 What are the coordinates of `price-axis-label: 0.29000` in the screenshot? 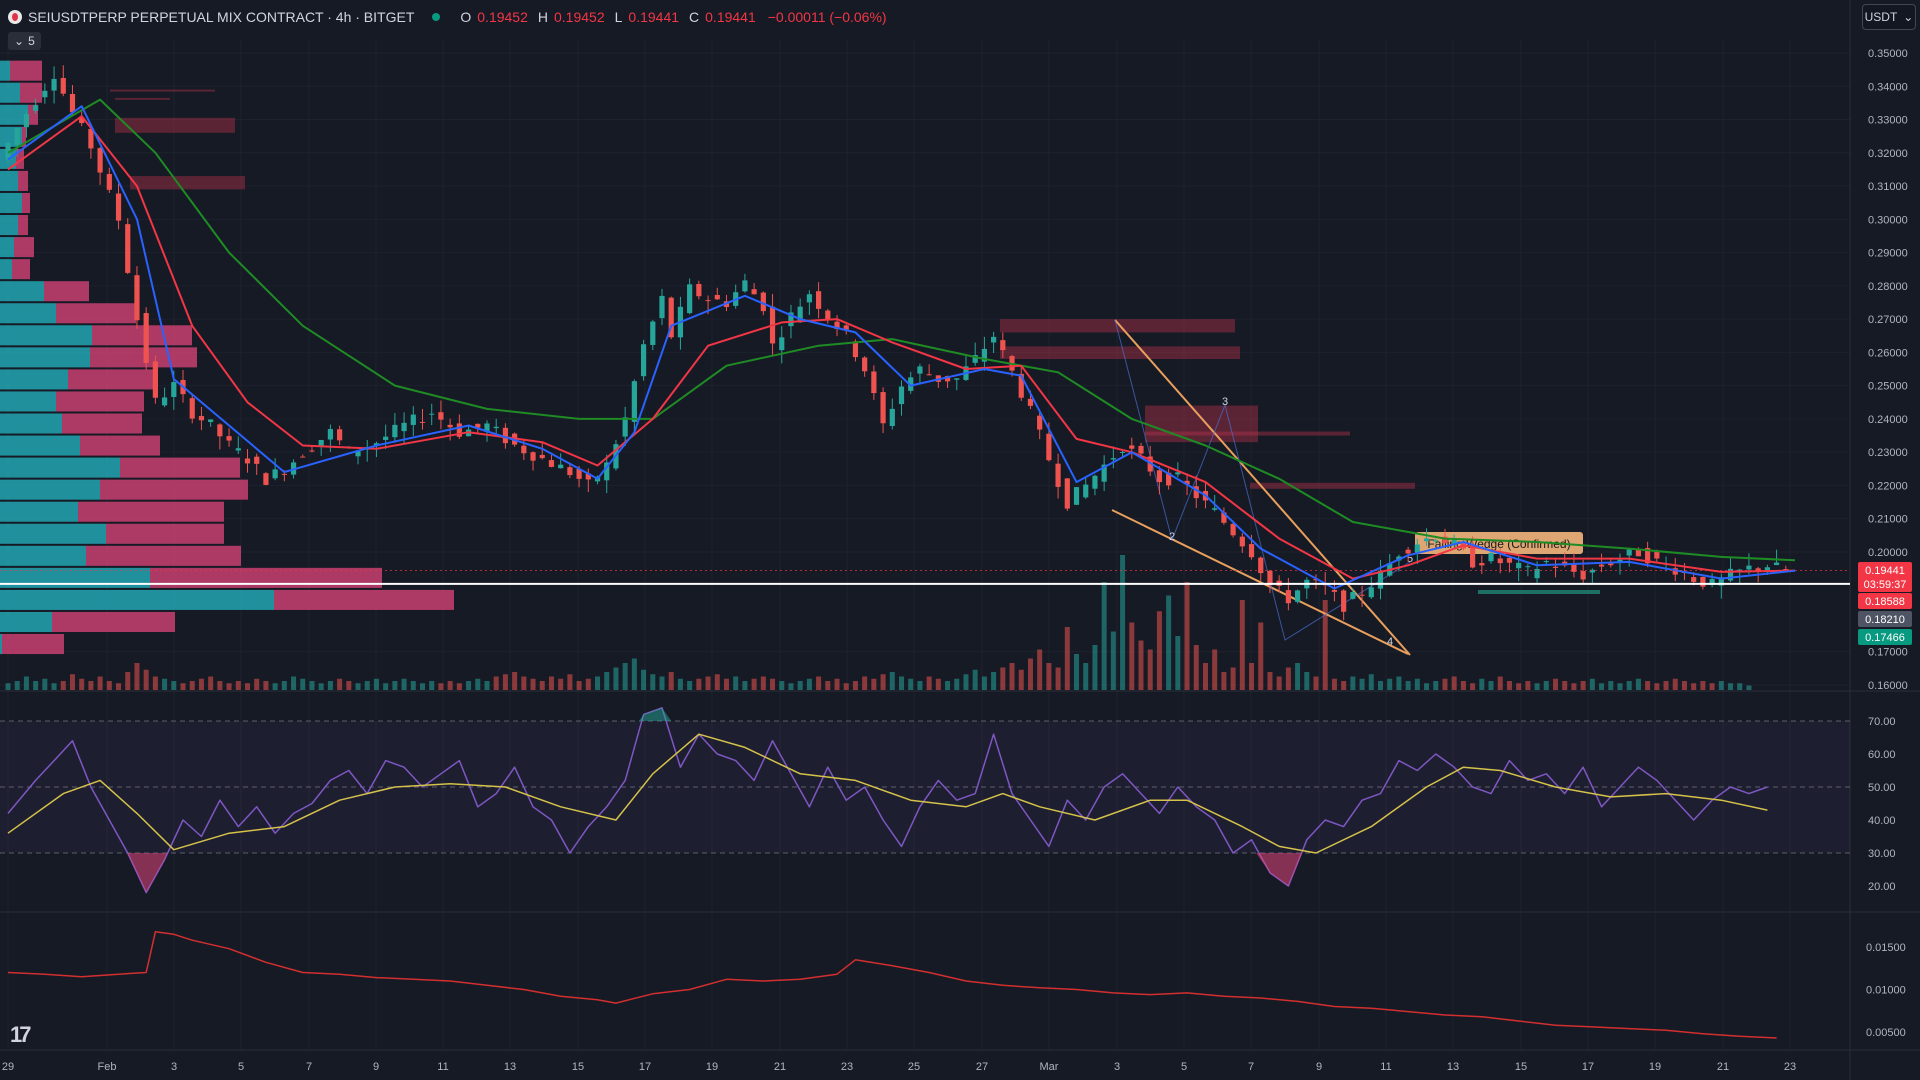 It's located at (1888, 254).